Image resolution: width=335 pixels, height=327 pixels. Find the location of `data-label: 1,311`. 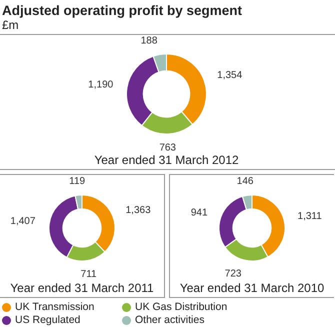

data-label: 1,311 is located at coordinates (310, 216).